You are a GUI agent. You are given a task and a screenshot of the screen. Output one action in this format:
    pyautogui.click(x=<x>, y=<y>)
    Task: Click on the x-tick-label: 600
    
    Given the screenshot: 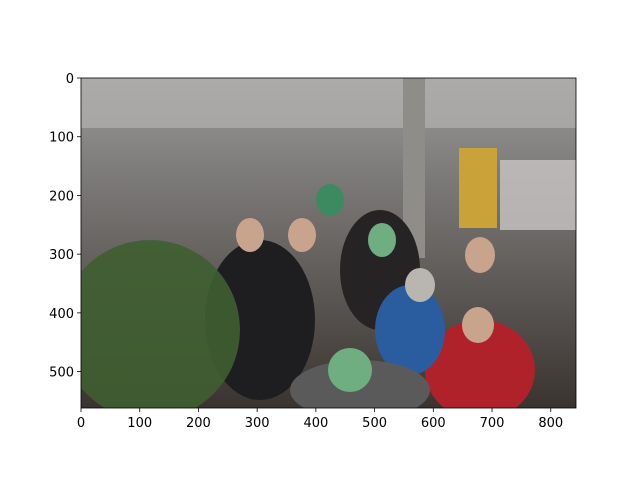 What is the action you would take?
    pyautogui.click(x=433, y=423)
    